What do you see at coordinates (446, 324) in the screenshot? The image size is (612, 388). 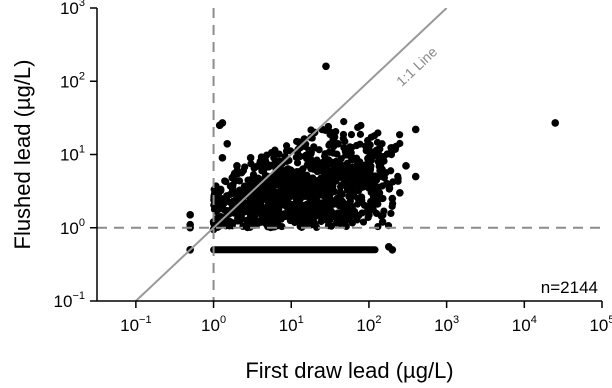 I see `x-tick-label: 10³` at bounding box center [446, 324].